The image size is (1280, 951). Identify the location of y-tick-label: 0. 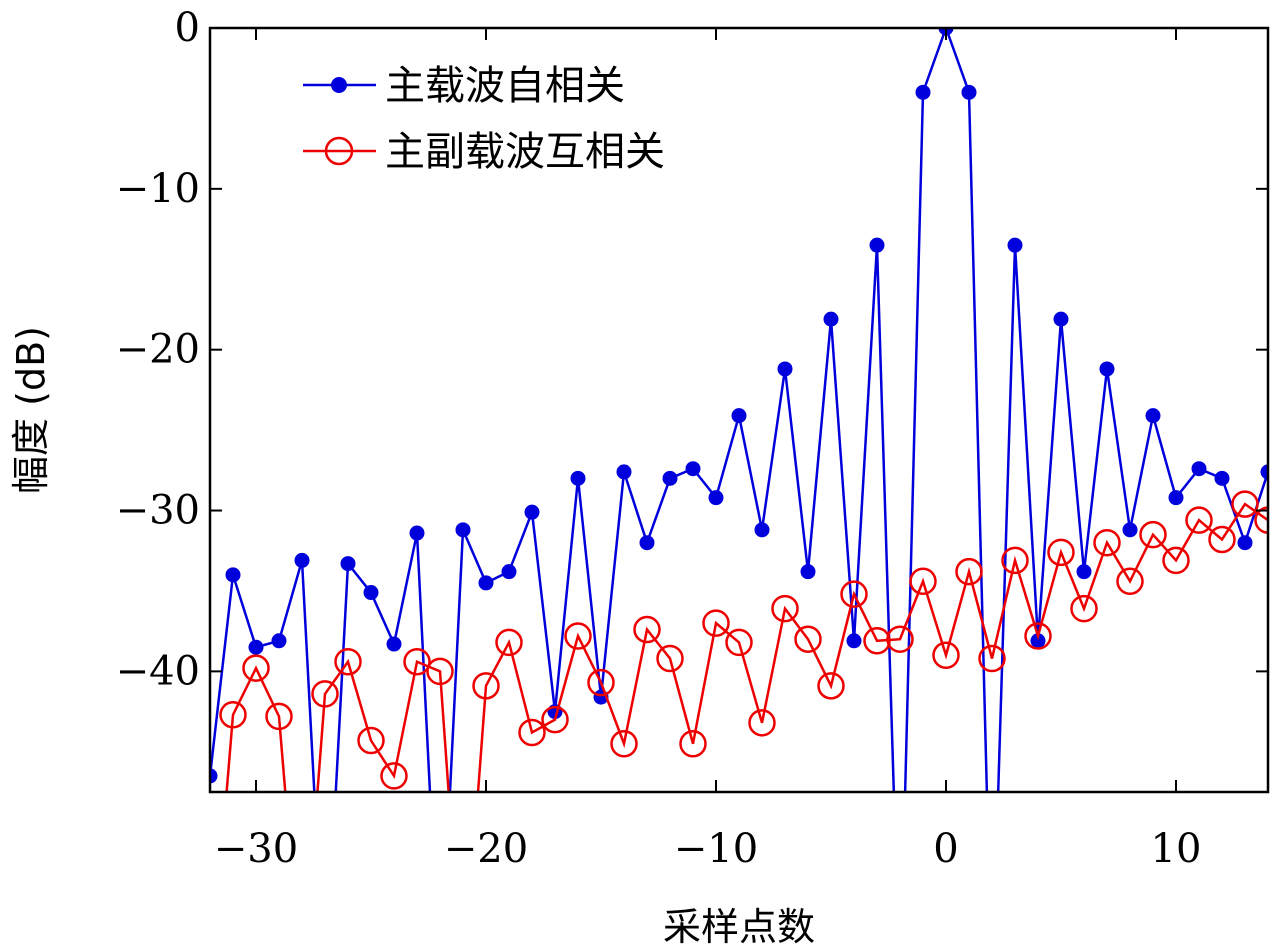
(187, 28).